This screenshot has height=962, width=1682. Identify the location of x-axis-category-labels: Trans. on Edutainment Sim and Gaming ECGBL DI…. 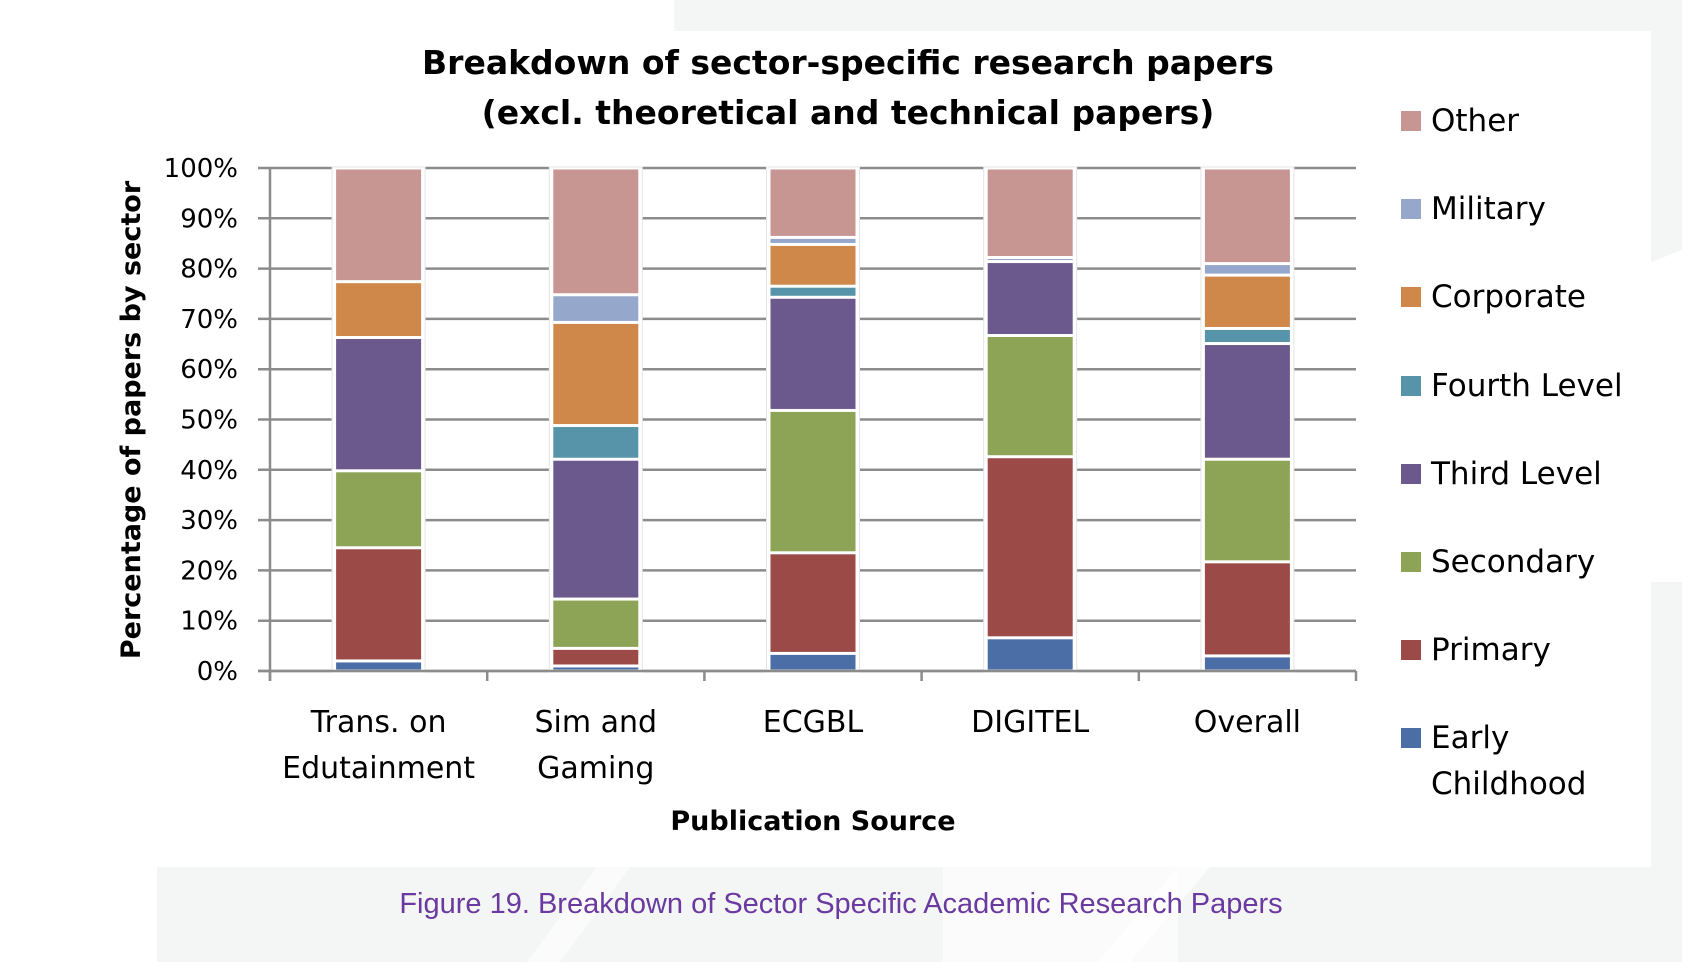
(791, 745).